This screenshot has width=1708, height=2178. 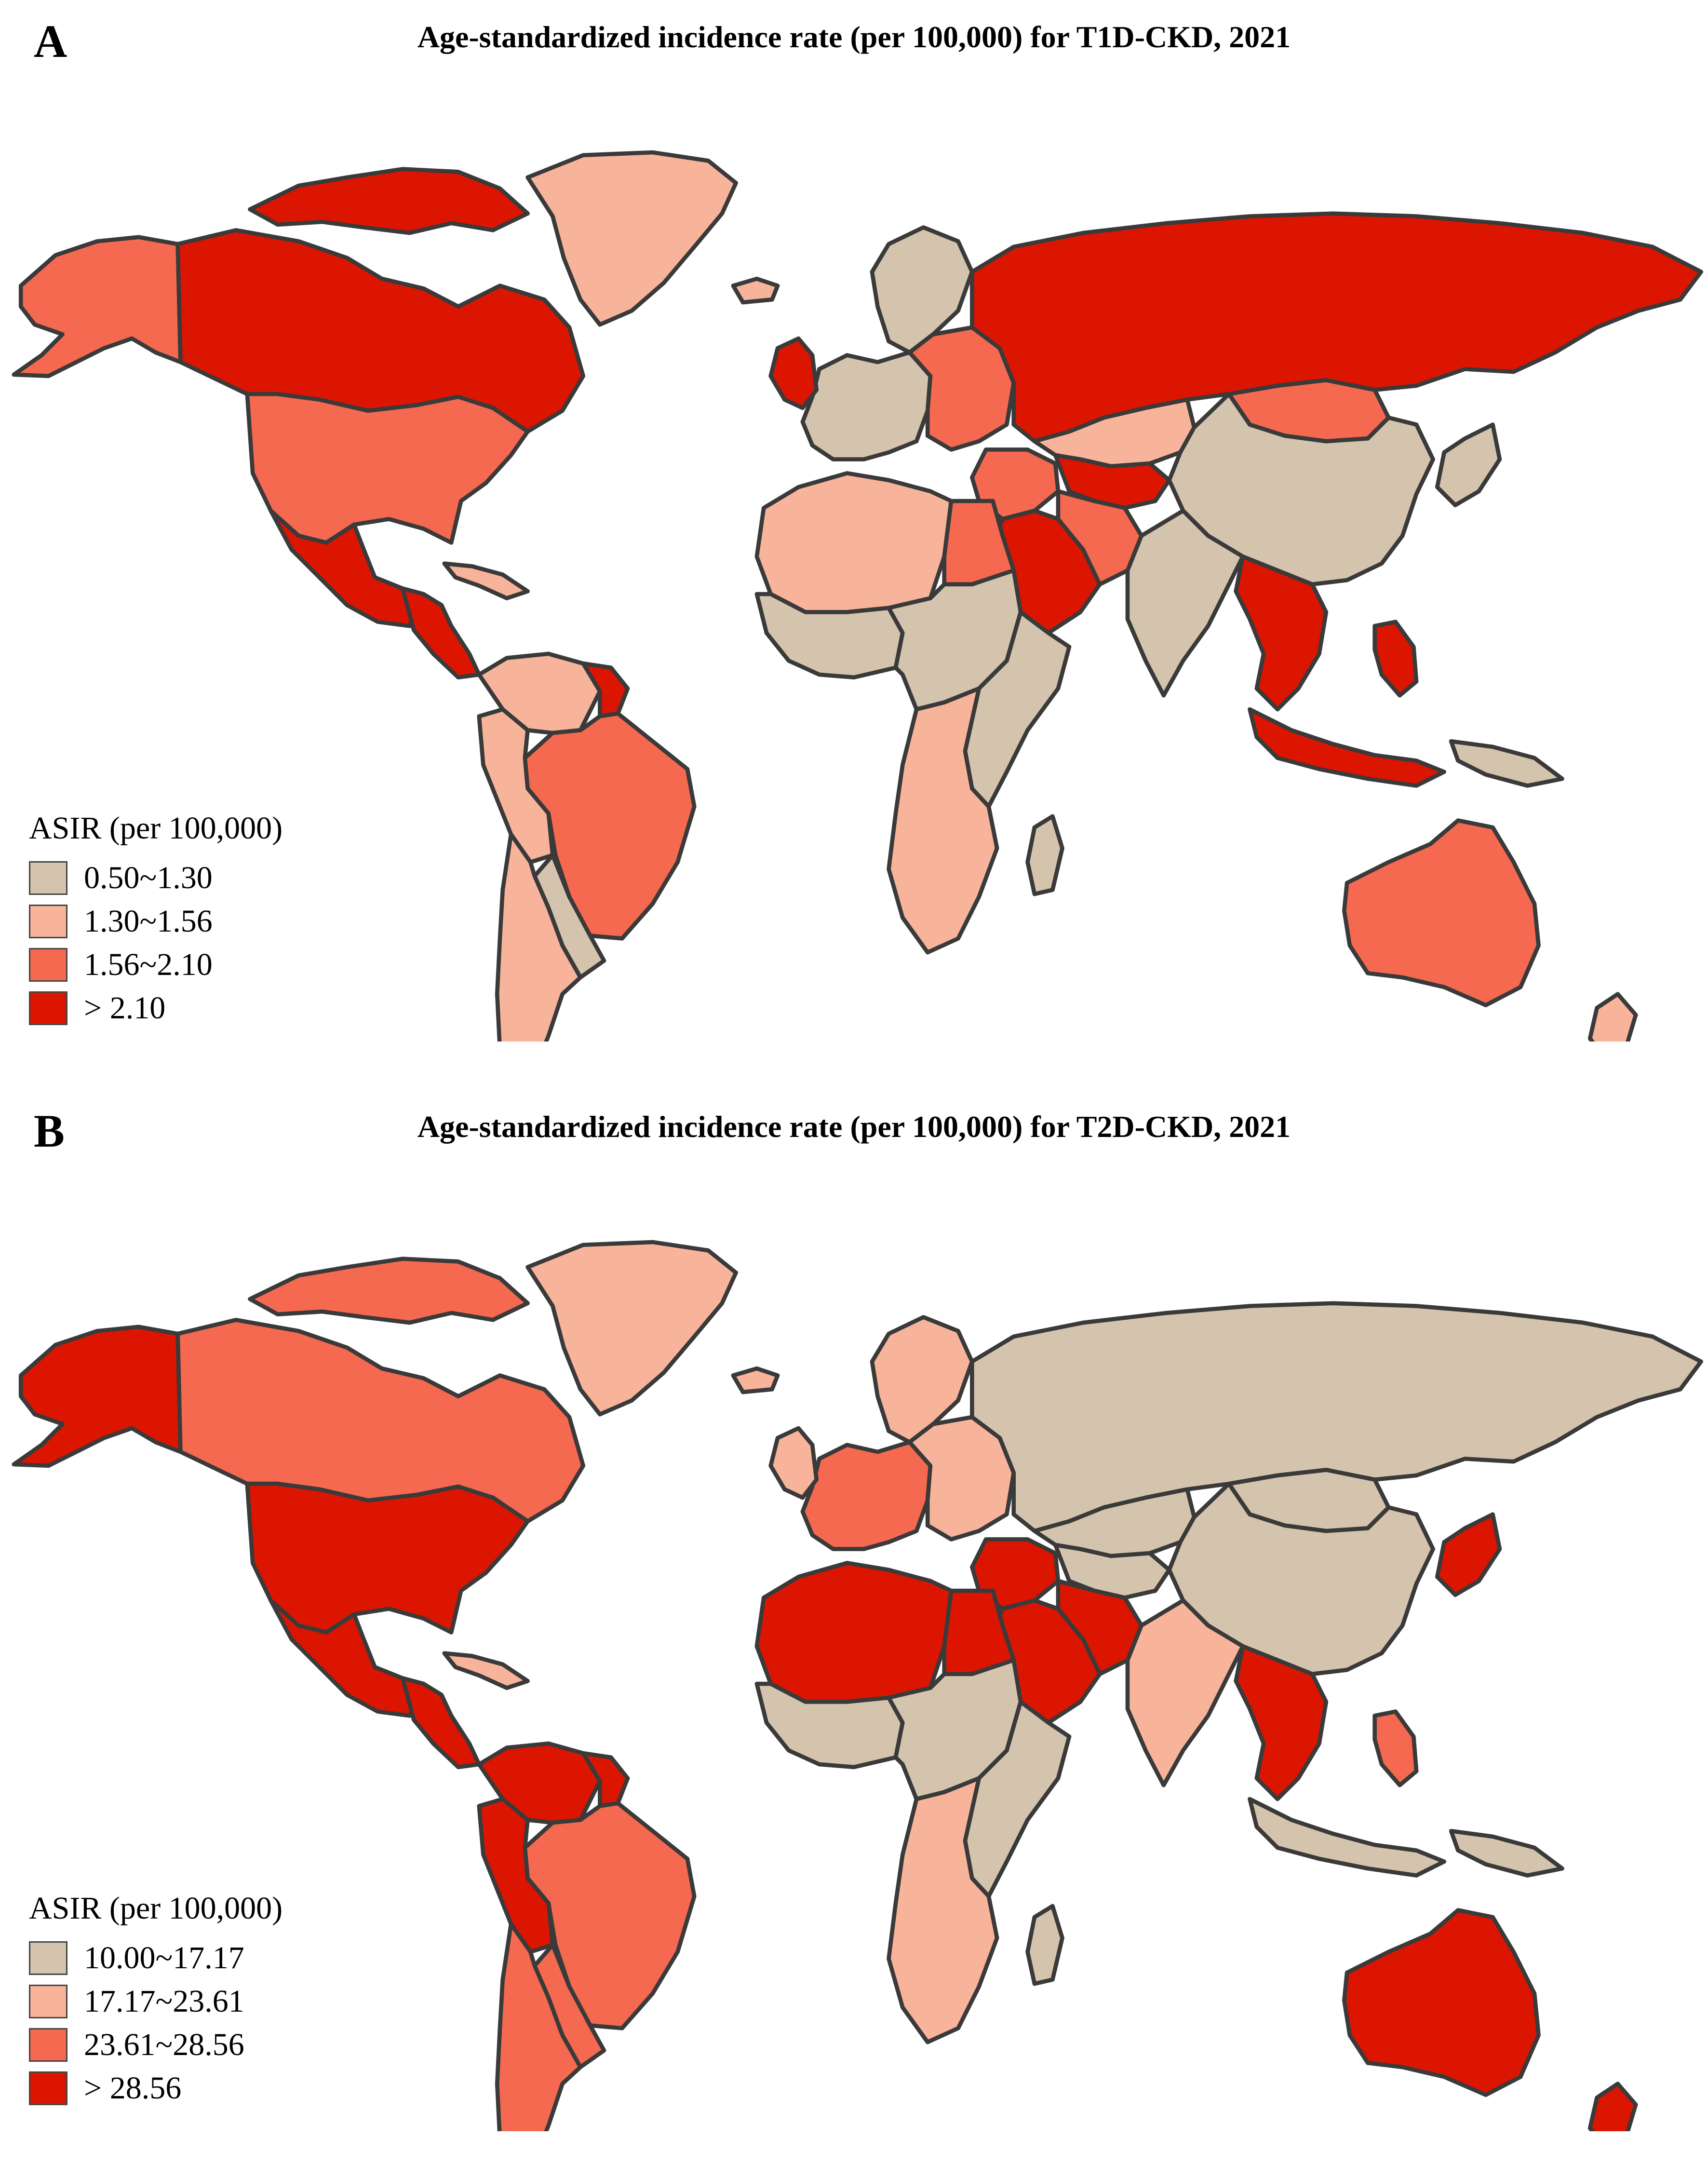 What do you see at coordinates (164, 2044) in the screenshot?
I see `legend-label: 23.61~28.56` at bounding box center [164, 2044].